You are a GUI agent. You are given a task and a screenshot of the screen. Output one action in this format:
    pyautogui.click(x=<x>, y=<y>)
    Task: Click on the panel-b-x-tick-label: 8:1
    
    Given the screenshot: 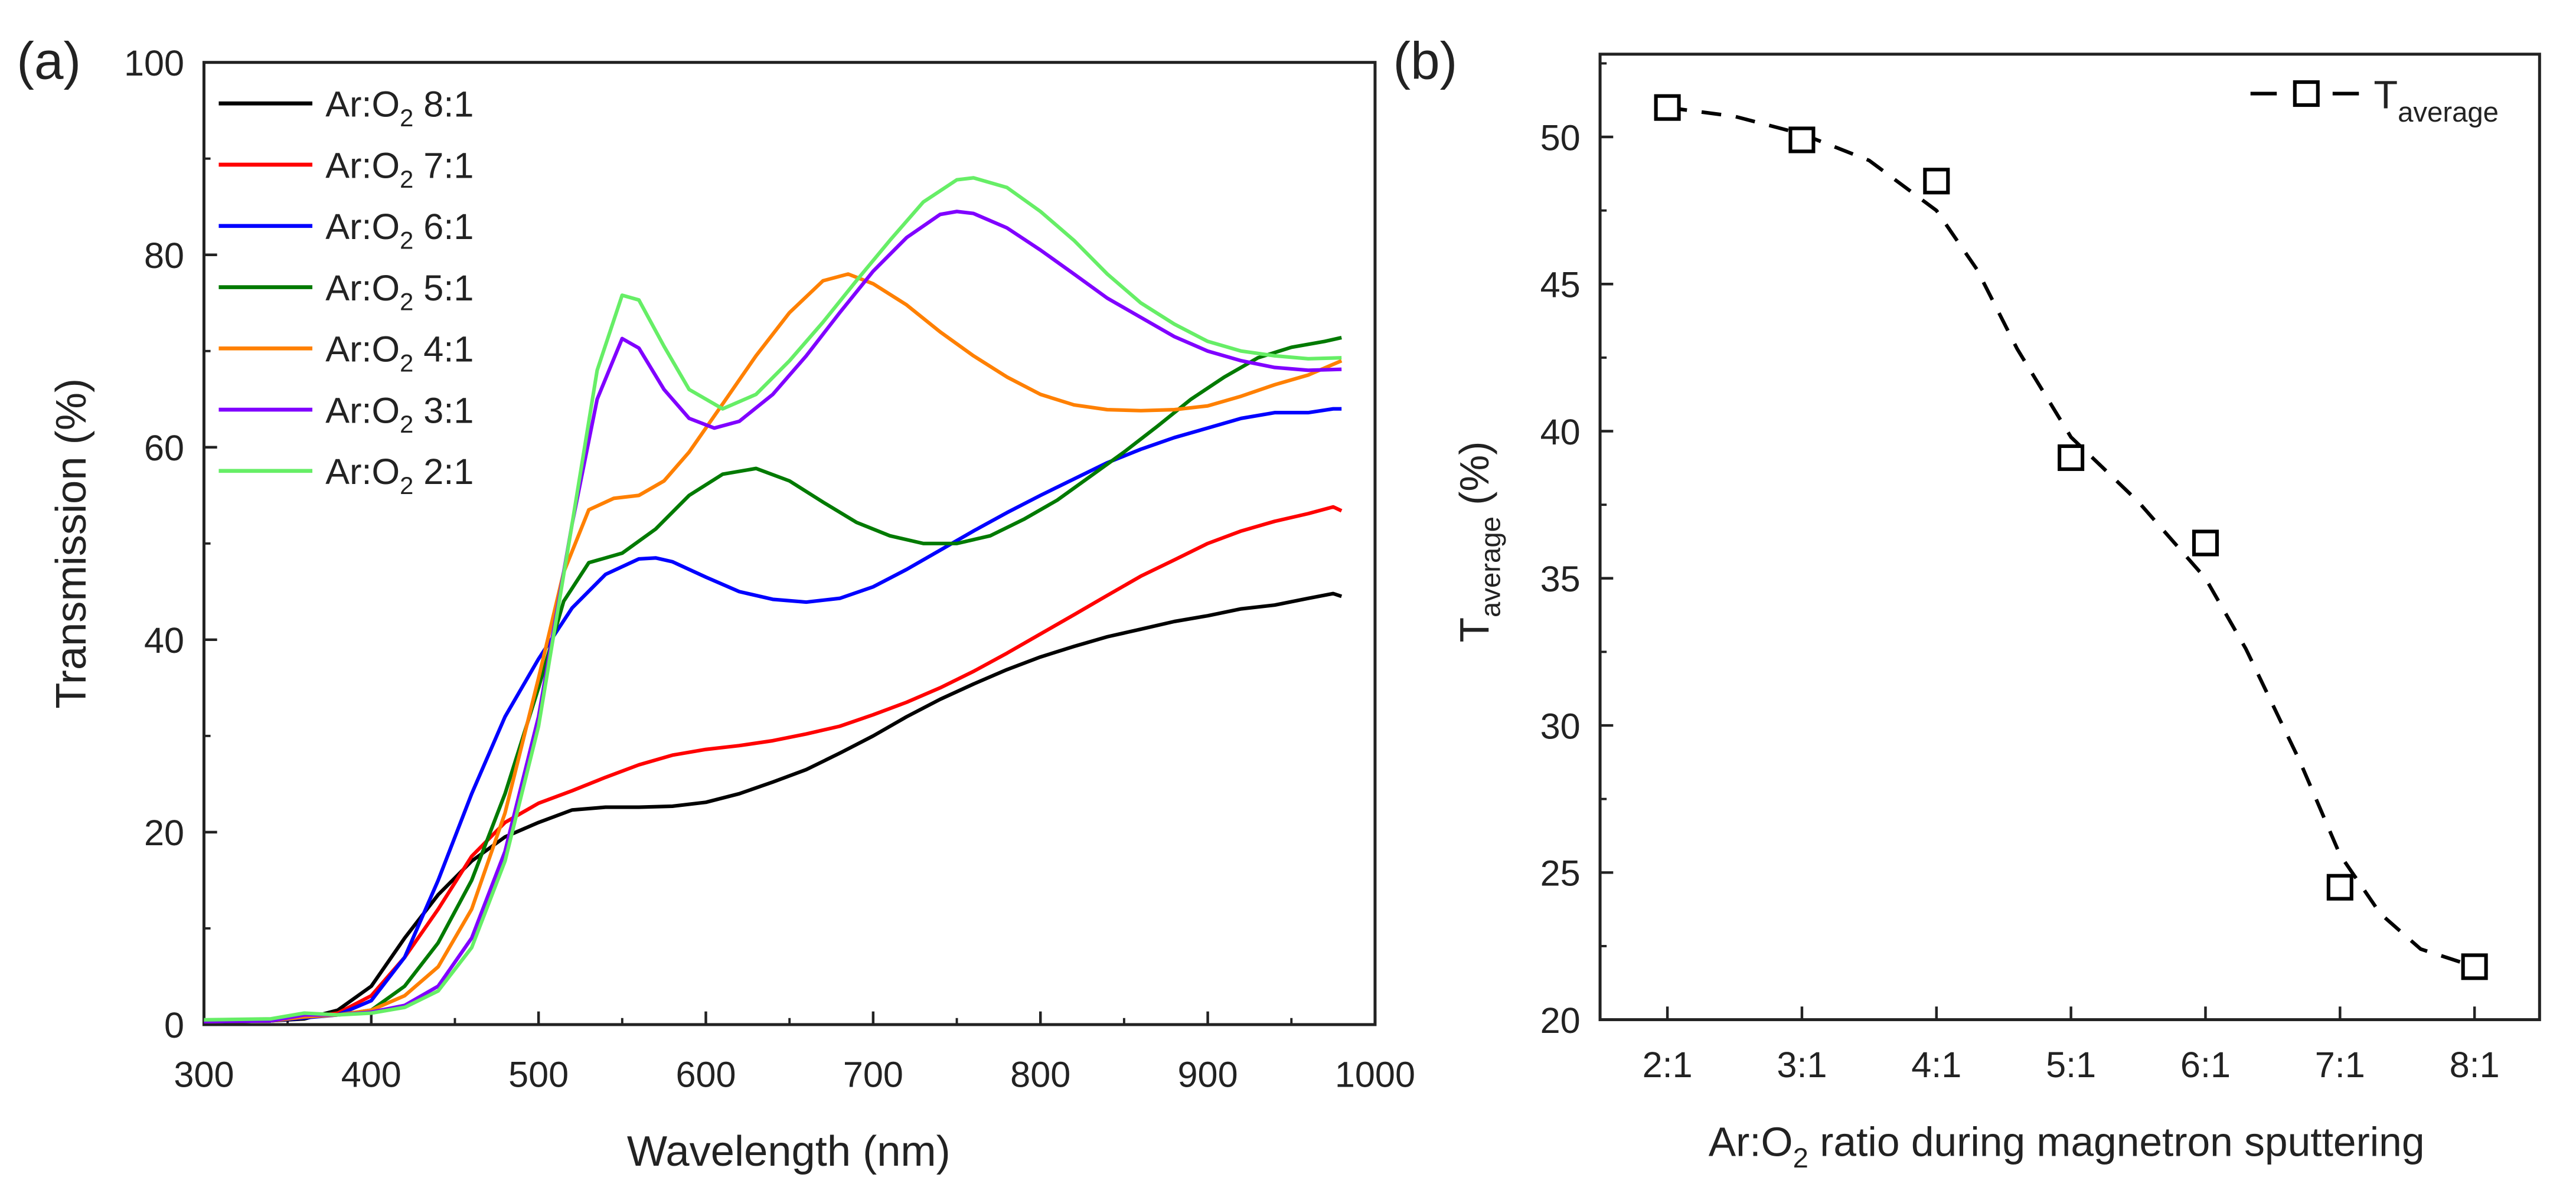 What is the action you would take?
    pyautogui.click(x=2475, y=1065)
    